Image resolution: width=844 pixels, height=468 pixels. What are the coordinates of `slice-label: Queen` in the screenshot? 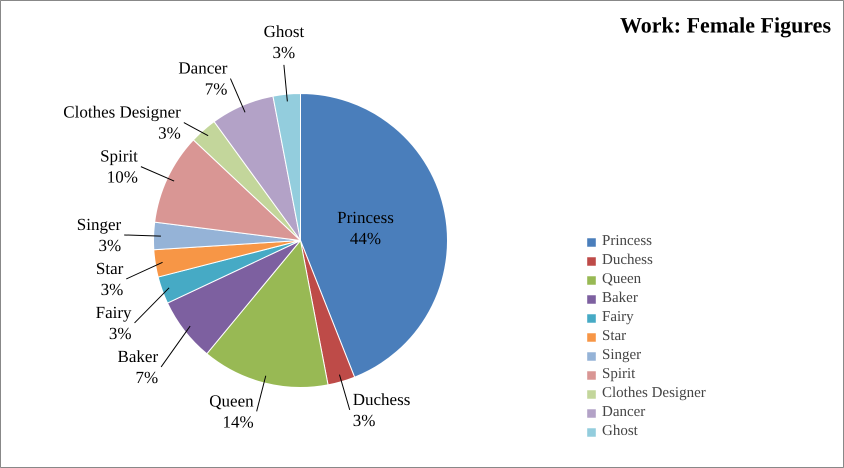 It's located at (231, 400).